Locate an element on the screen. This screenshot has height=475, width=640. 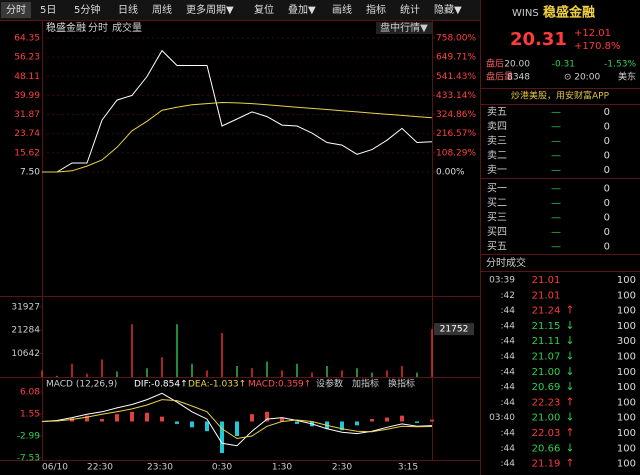
book-price: — is located at coordinates (556, 218).